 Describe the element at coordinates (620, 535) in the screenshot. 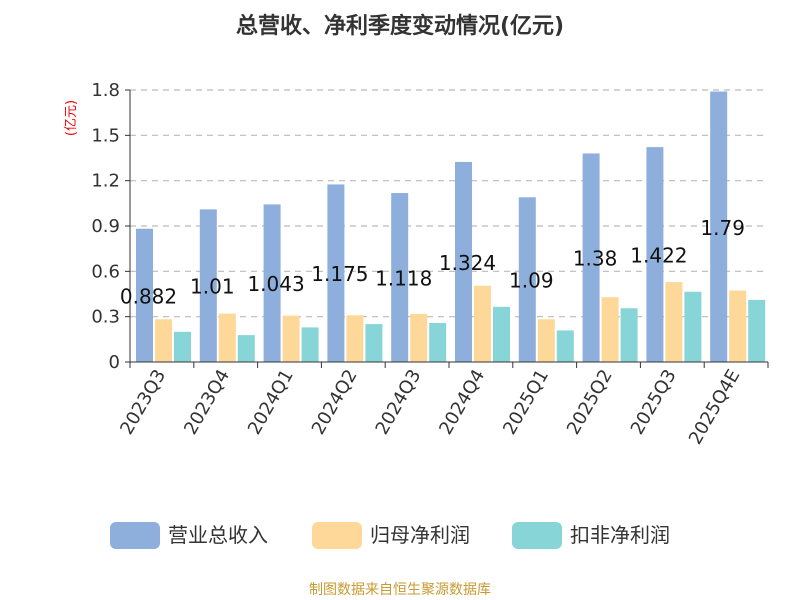

I see `legend-label: 扣非净利润` at that location.